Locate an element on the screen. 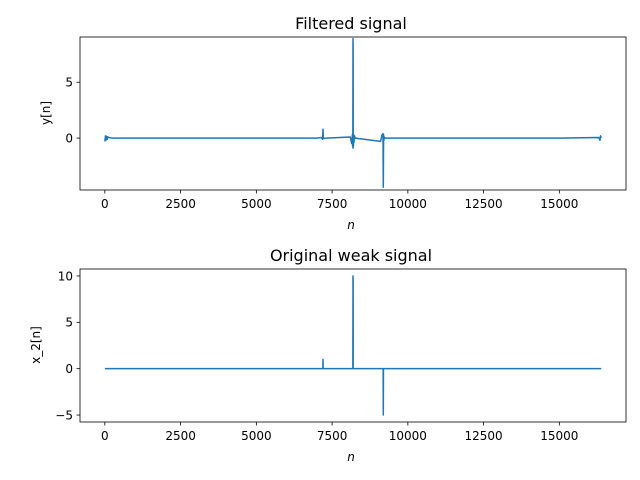 The width and height of the screenshot is (640, 480). chart-title: Original weak signal is located at coordinates (351, 255).